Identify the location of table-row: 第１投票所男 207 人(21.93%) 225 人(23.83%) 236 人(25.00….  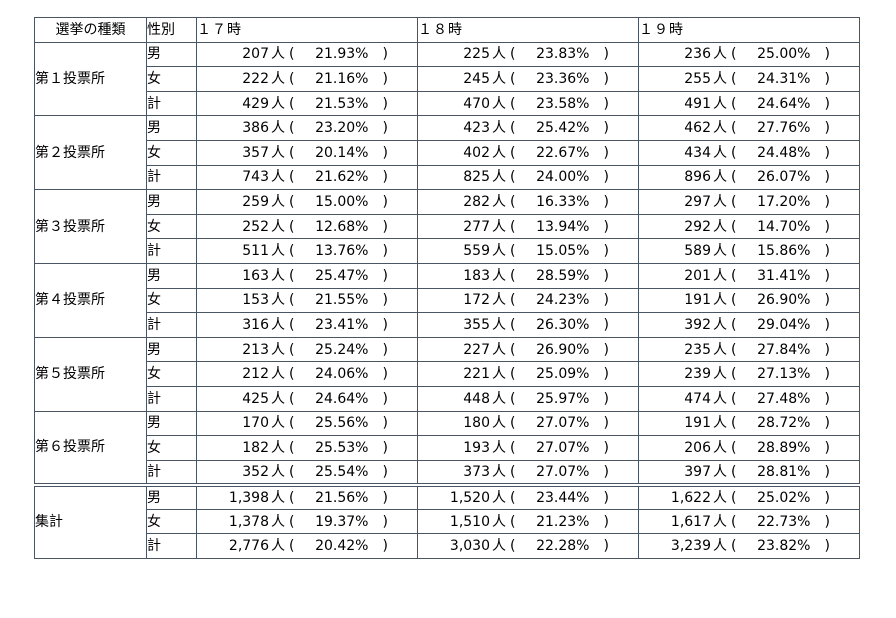
(447, 79).